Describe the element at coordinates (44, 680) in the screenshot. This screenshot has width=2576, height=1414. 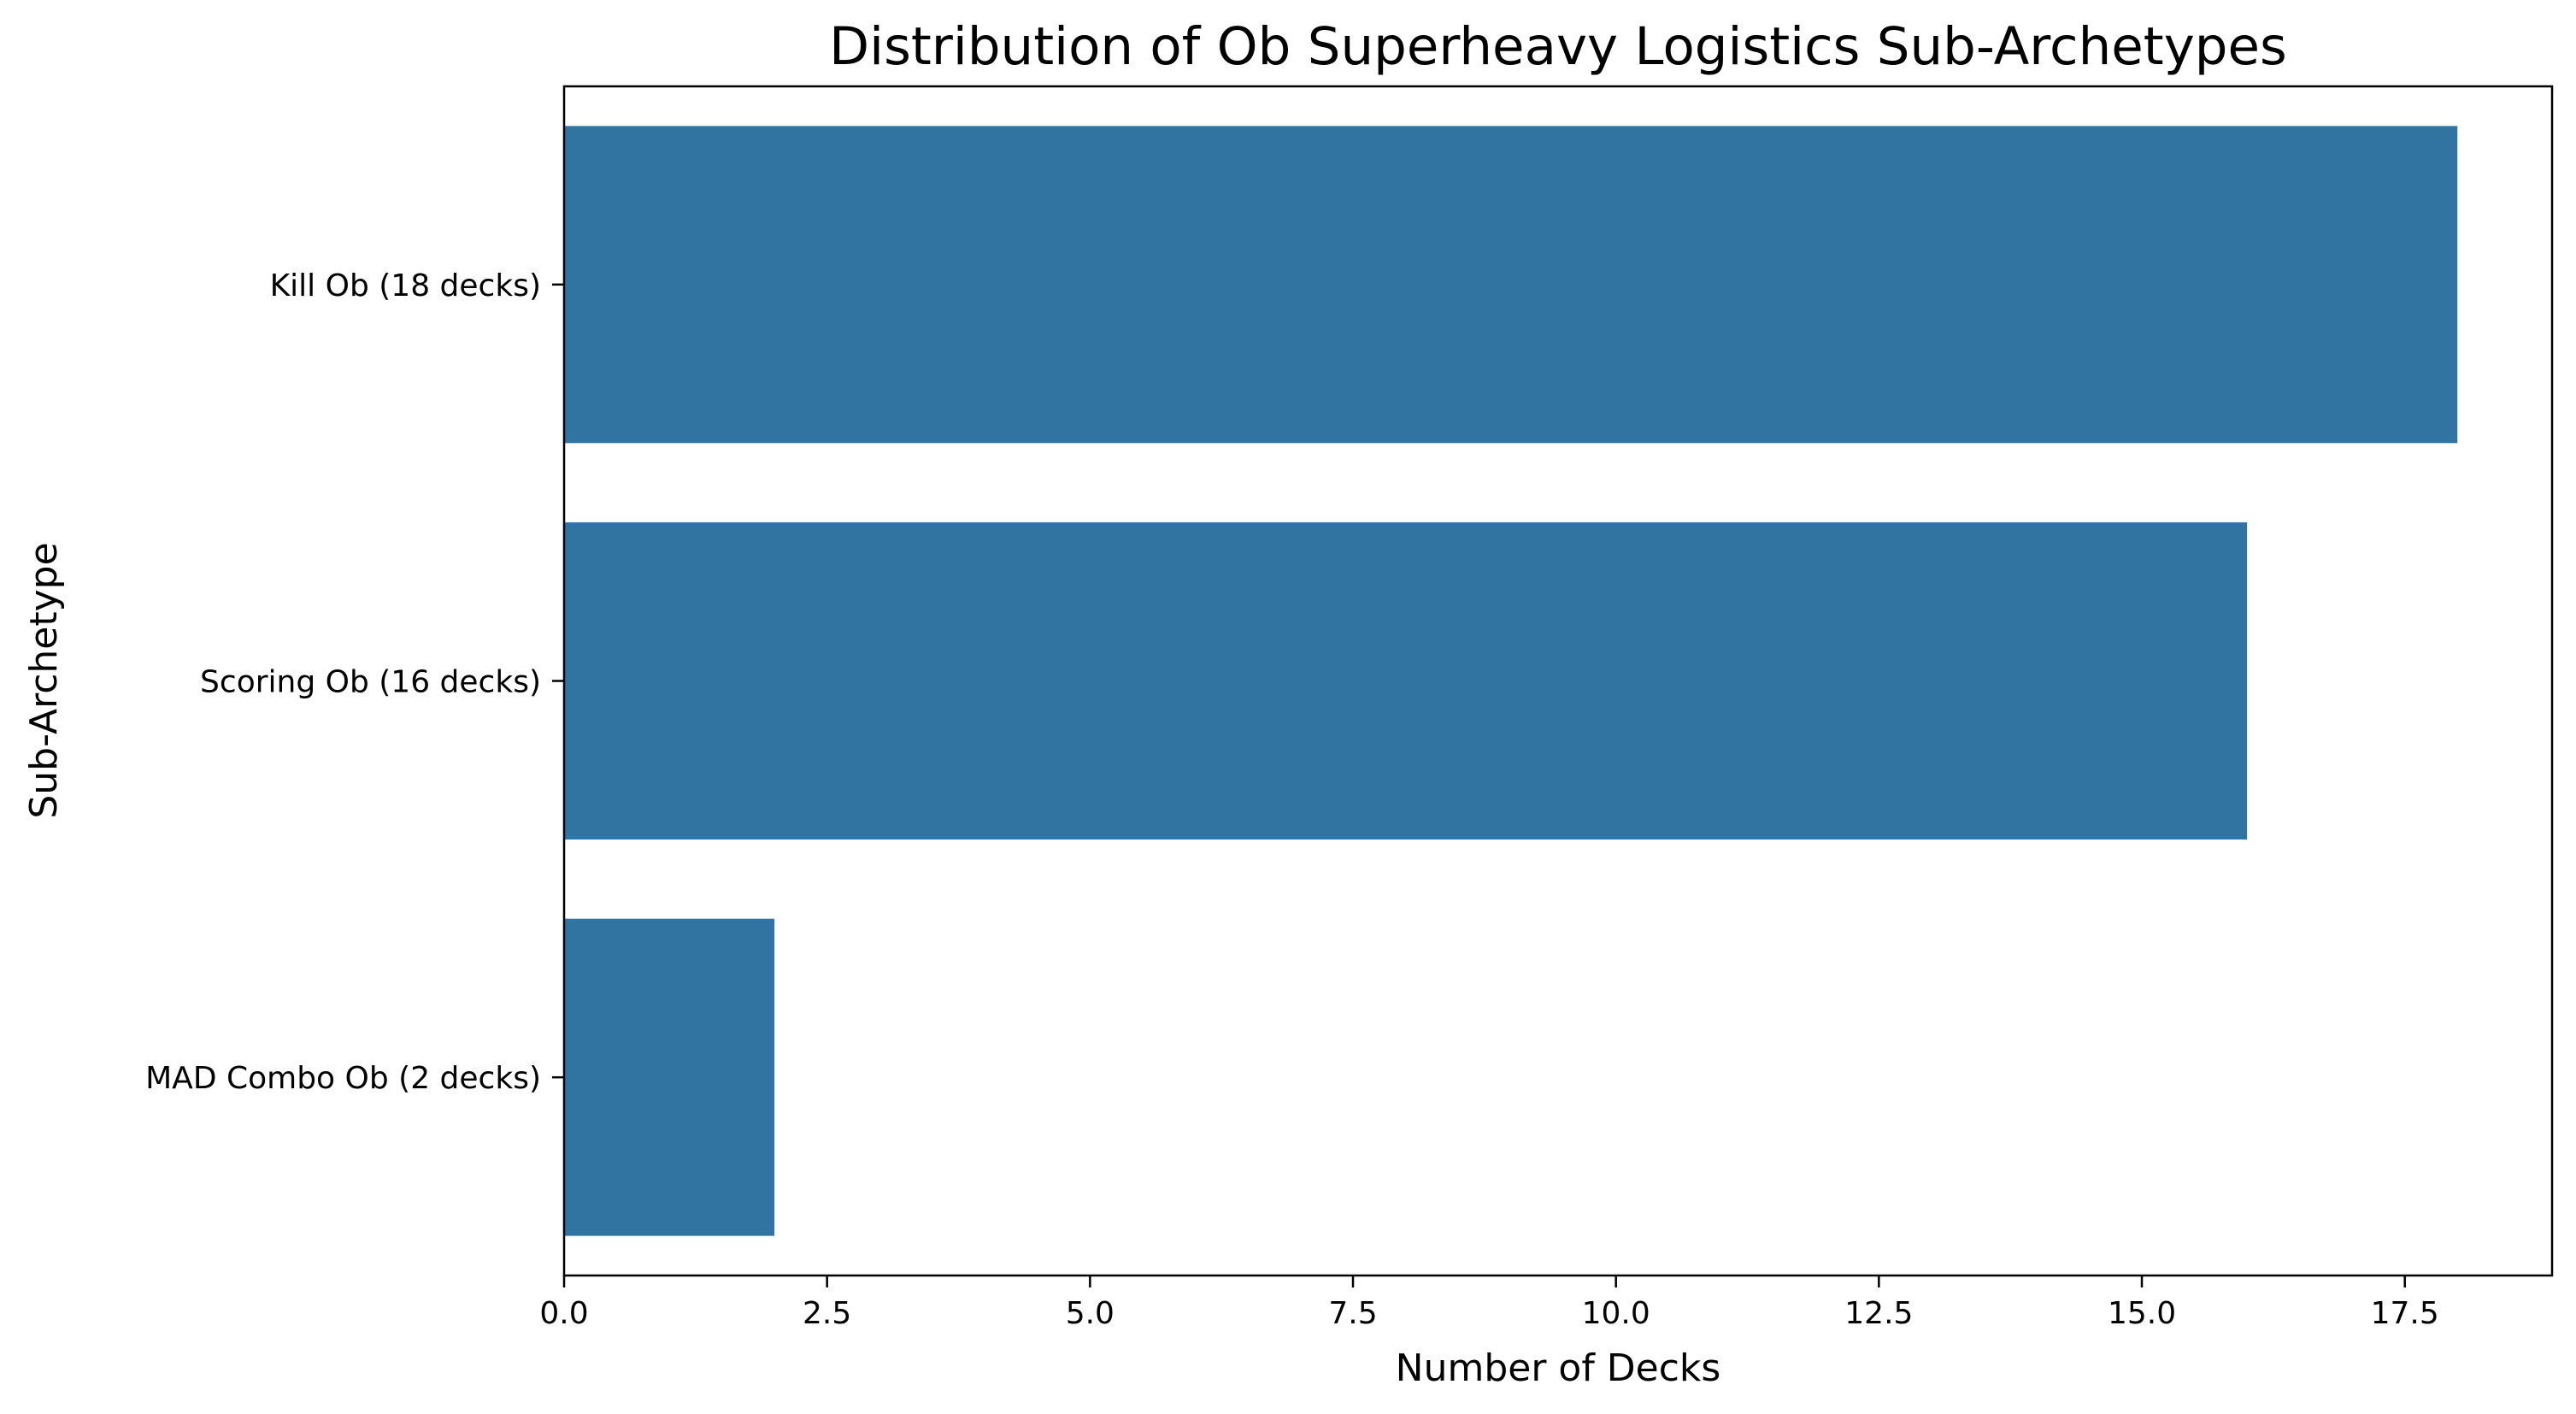
I see `y-axis-label: Sub-Archetype` at that location.